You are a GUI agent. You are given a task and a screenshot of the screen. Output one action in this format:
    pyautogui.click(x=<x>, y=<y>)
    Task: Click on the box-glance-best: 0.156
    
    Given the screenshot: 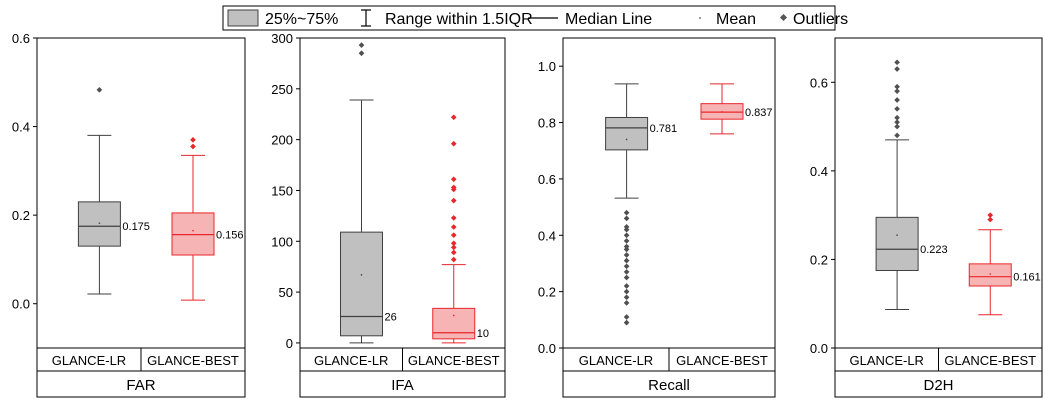 What is the action you would take?
    pyautogui.click(x=207, y=219)
    